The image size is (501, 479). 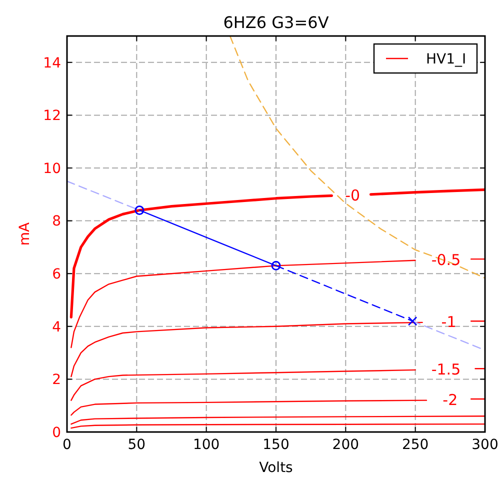 I want to click on x-tick-label: 300, so click(x=485, y=445).